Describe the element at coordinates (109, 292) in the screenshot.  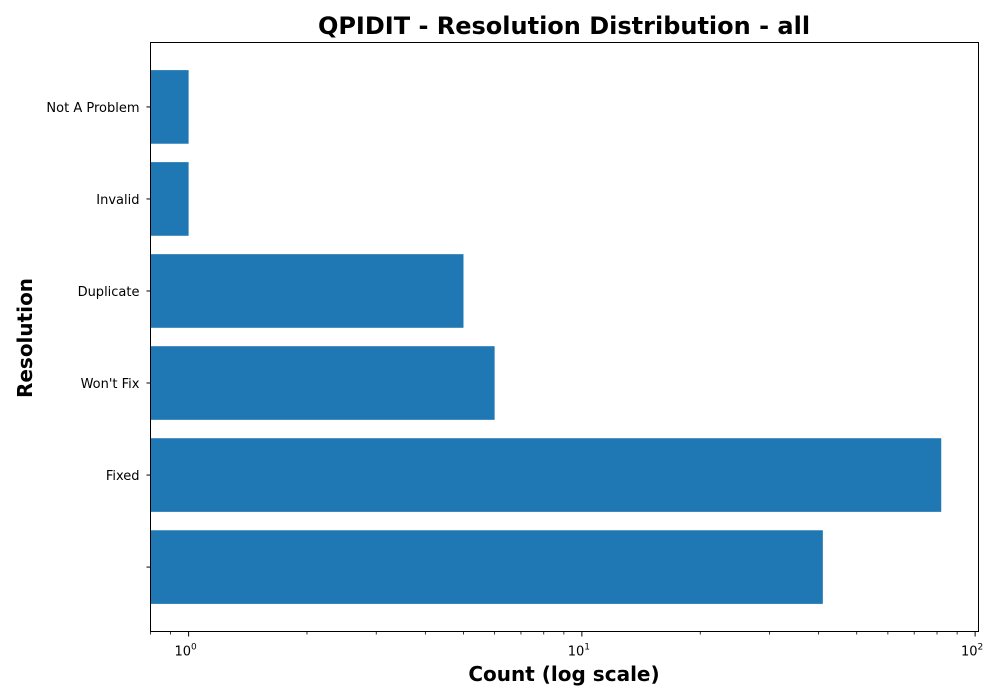
I see `y-tick-label: Duplicate` at that location.